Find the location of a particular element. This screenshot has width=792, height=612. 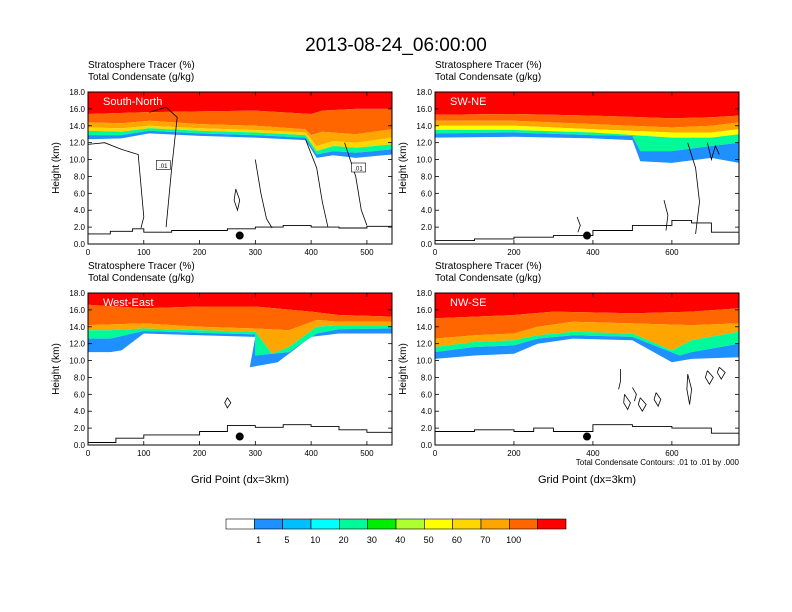

panel-label: West-East is located at coordinates (128, 303).